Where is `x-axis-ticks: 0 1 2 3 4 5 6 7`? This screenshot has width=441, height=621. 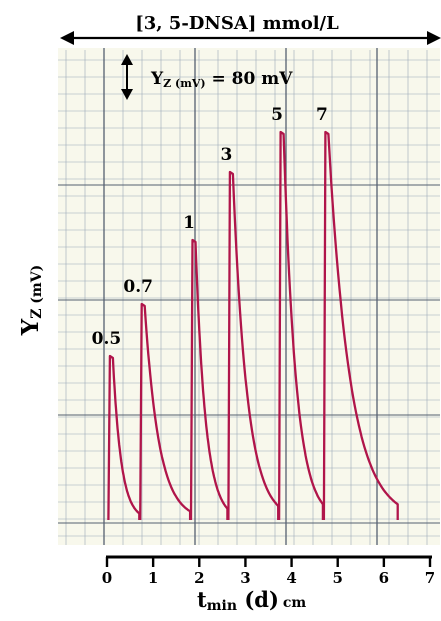
x-axis-ticks: 0 1 2 3 4 5 6 7 is located at coordinates (268, 572).